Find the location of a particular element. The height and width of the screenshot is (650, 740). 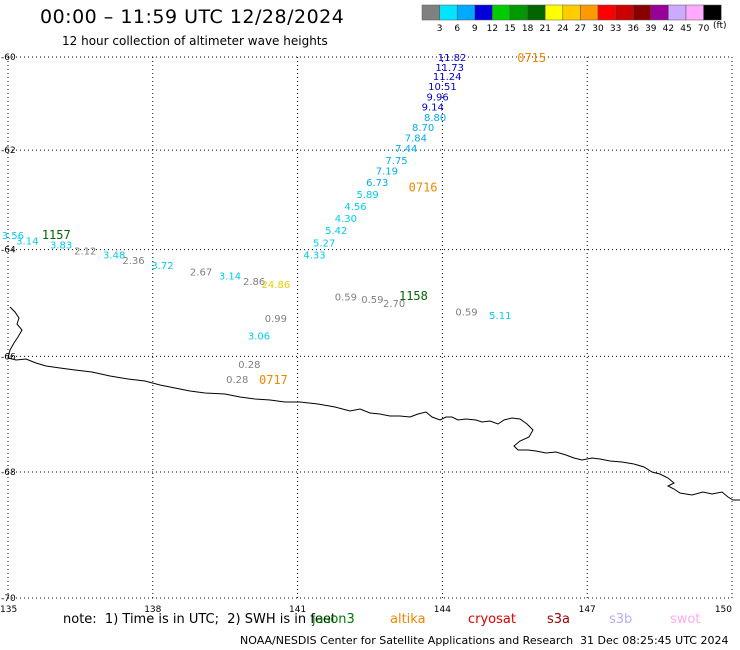

page-title: 00:00 – 11:59 UTC 12/28/2024 is located at coordinates (192, 17).